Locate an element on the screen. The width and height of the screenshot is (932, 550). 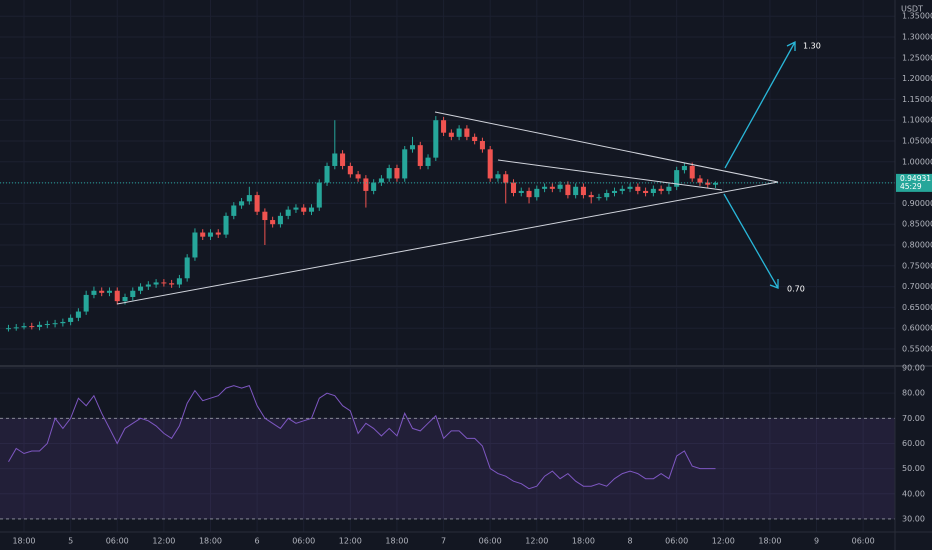
y-tick-label: 0.70000 is located at coordinates (917, 286).